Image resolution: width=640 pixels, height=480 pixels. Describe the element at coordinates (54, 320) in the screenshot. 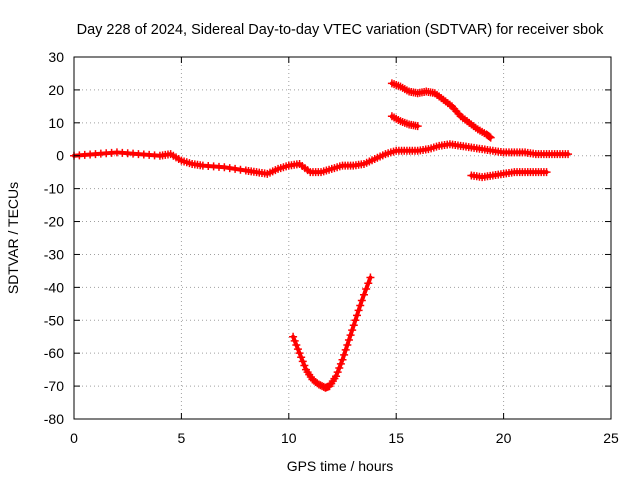

I see `y-tick-label: -50` at that location.